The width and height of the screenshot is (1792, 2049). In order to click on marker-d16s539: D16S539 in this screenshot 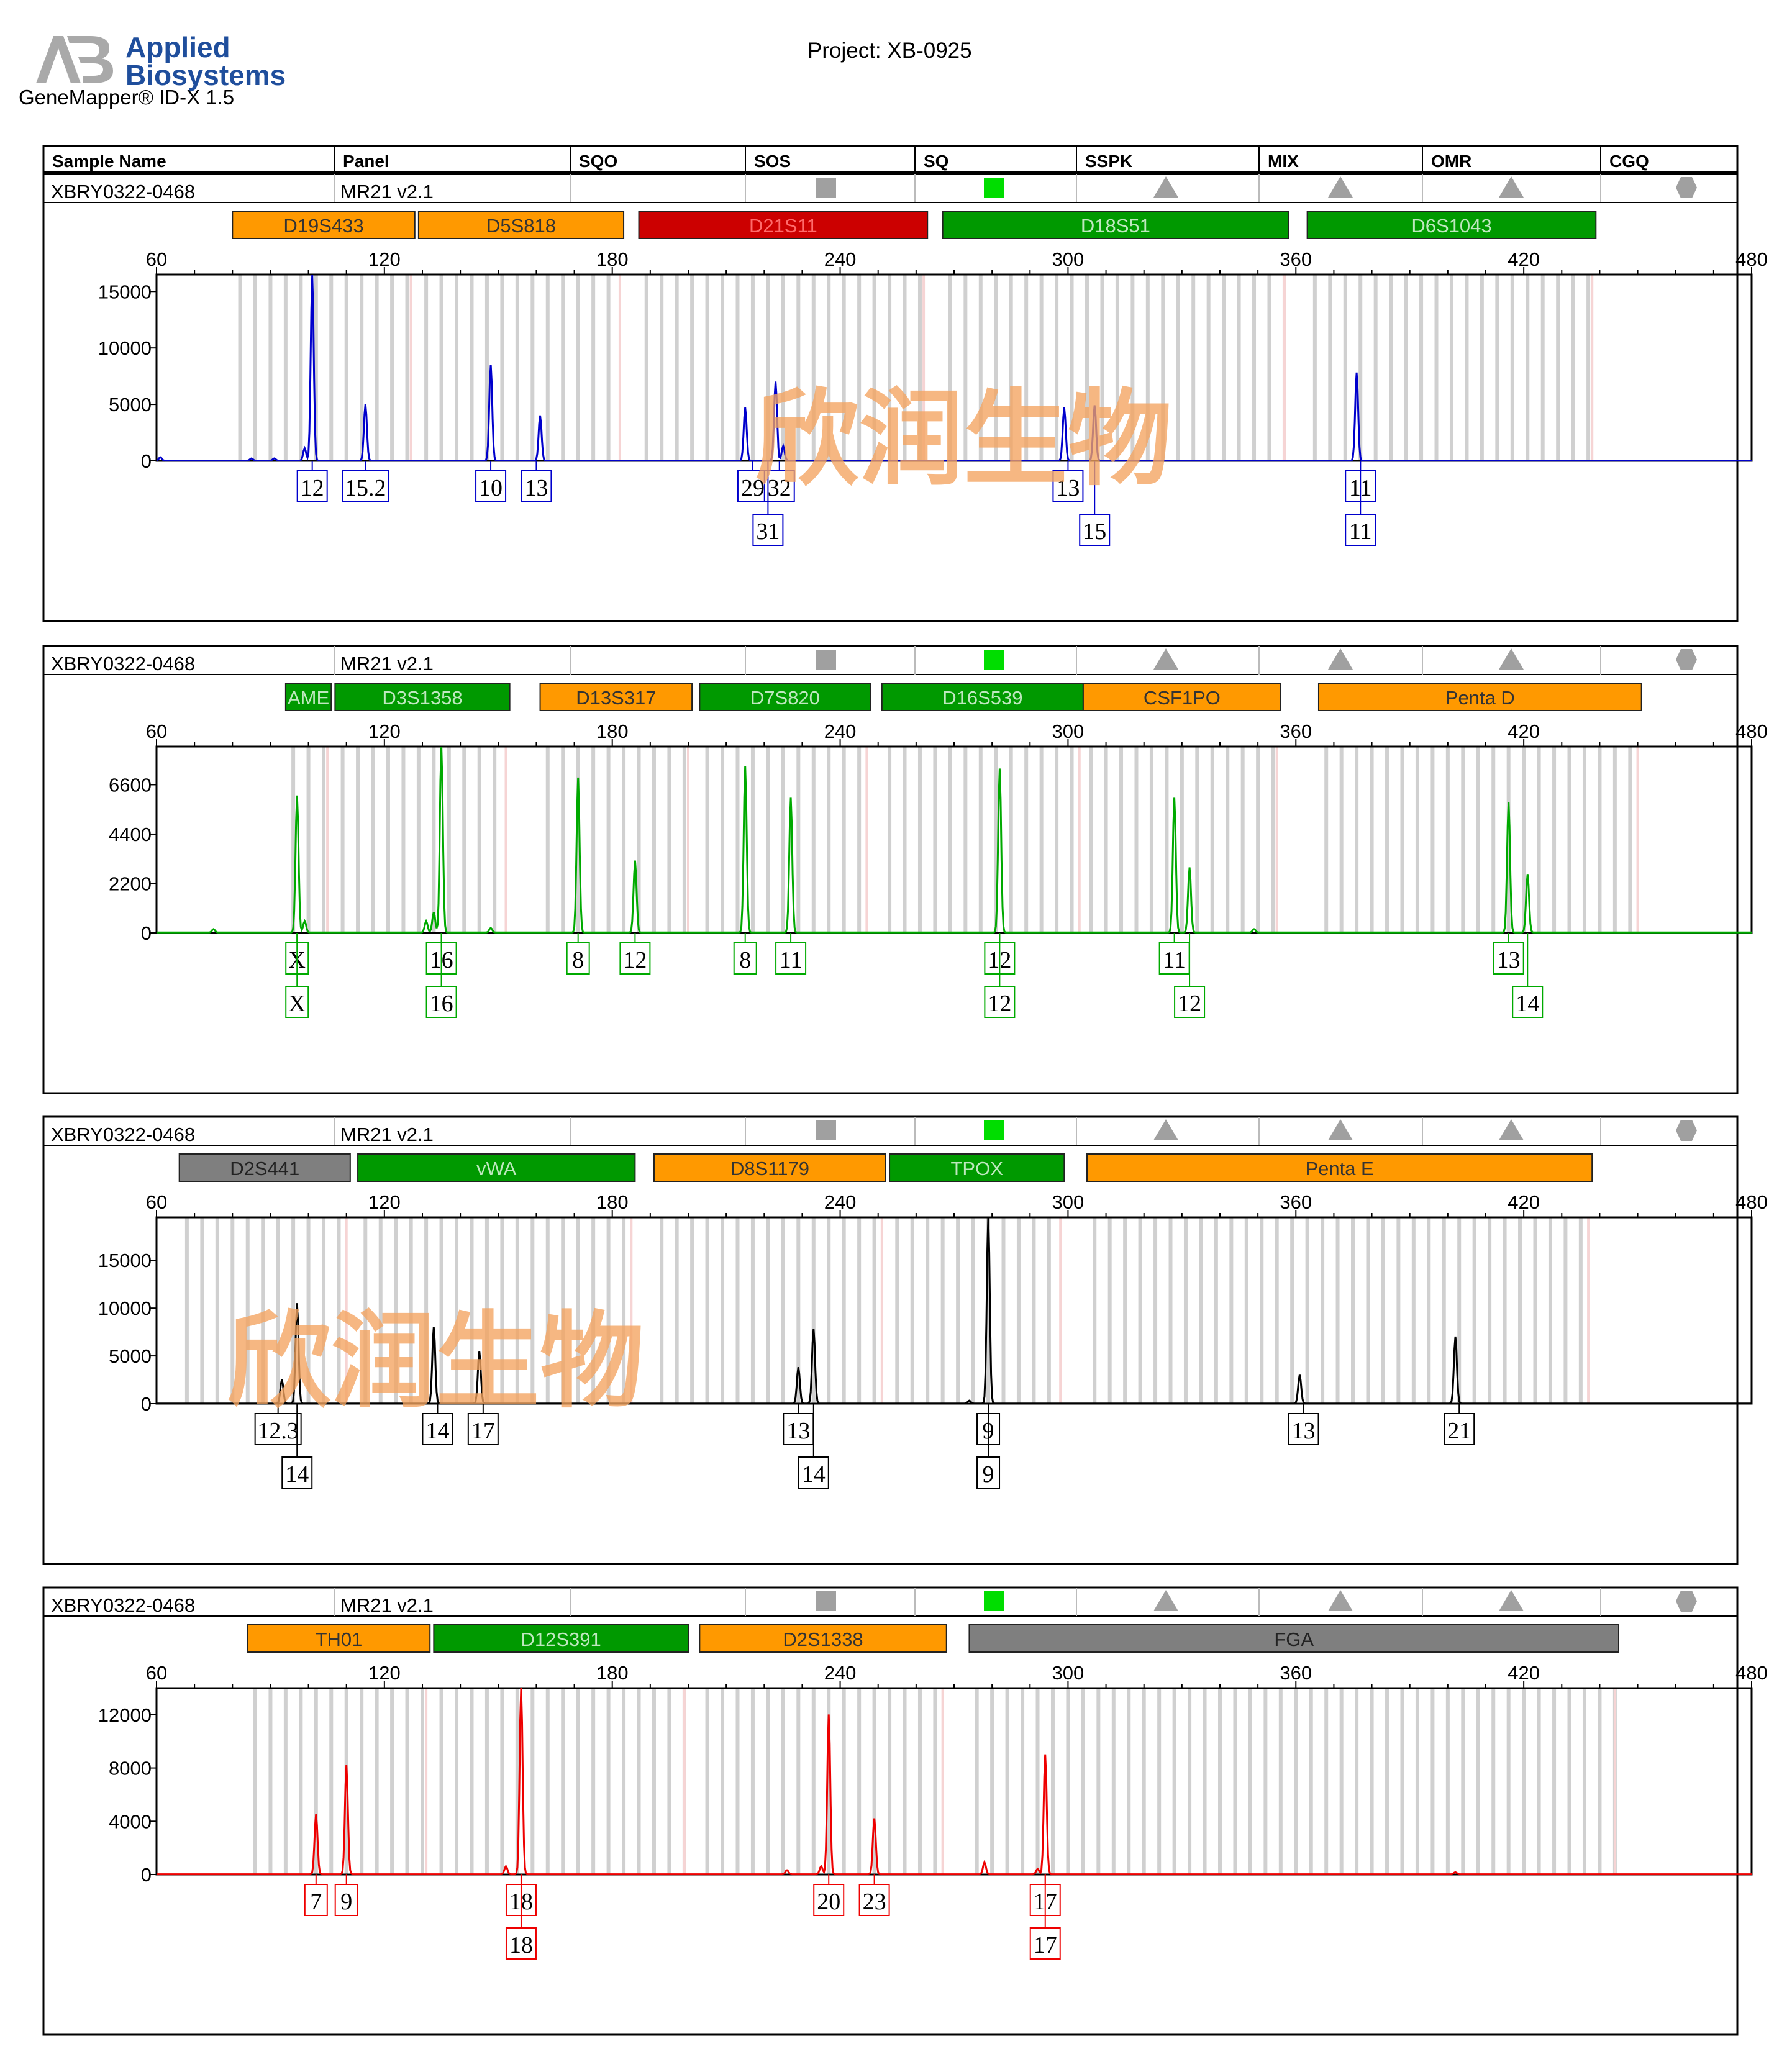, I will do `click(982, 697)`.